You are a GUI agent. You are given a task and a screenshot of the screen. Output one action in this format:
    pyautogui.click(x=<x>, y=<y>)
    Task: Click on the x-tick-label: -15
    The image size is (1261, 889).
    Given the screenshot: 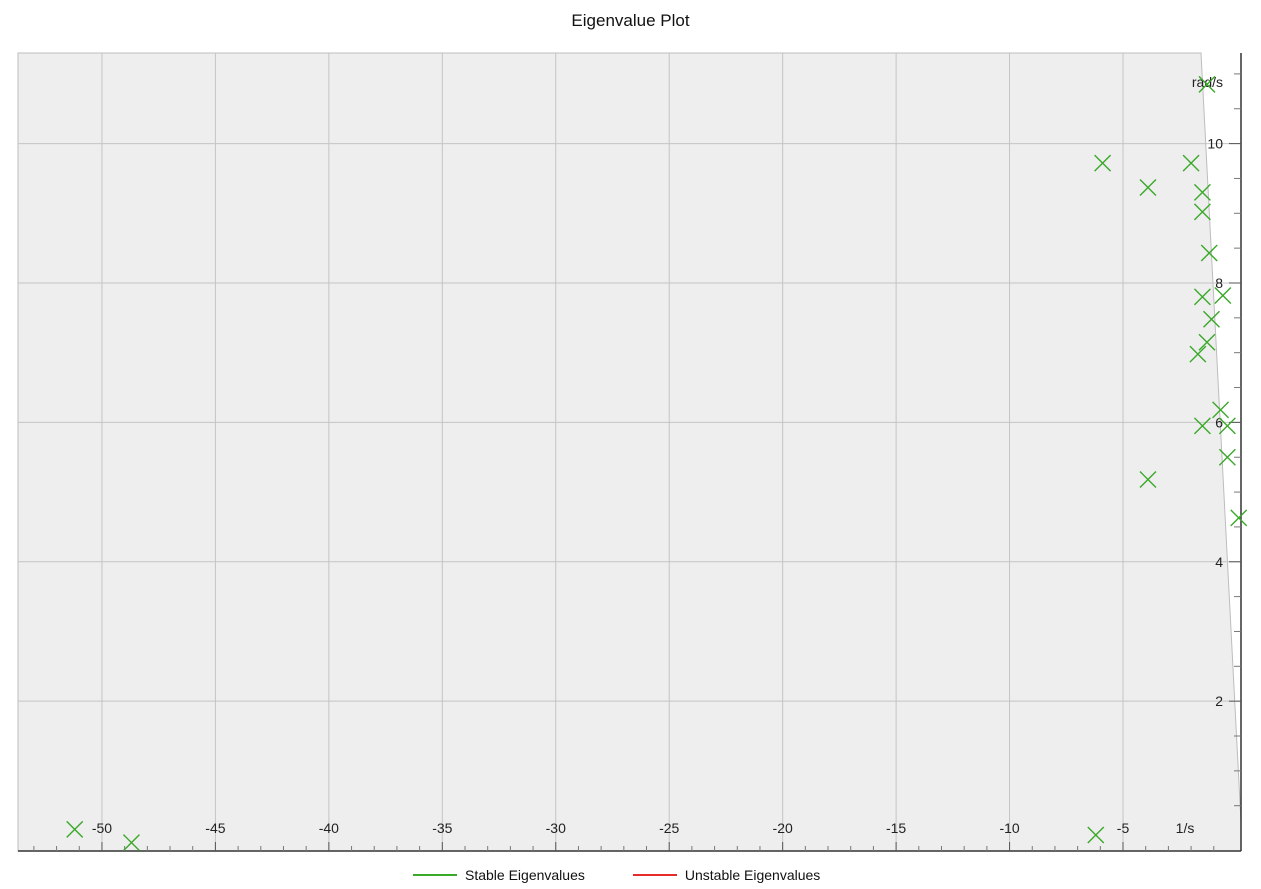 What is the action you would take?
    pyautogui.click(x=896, y=828)
    